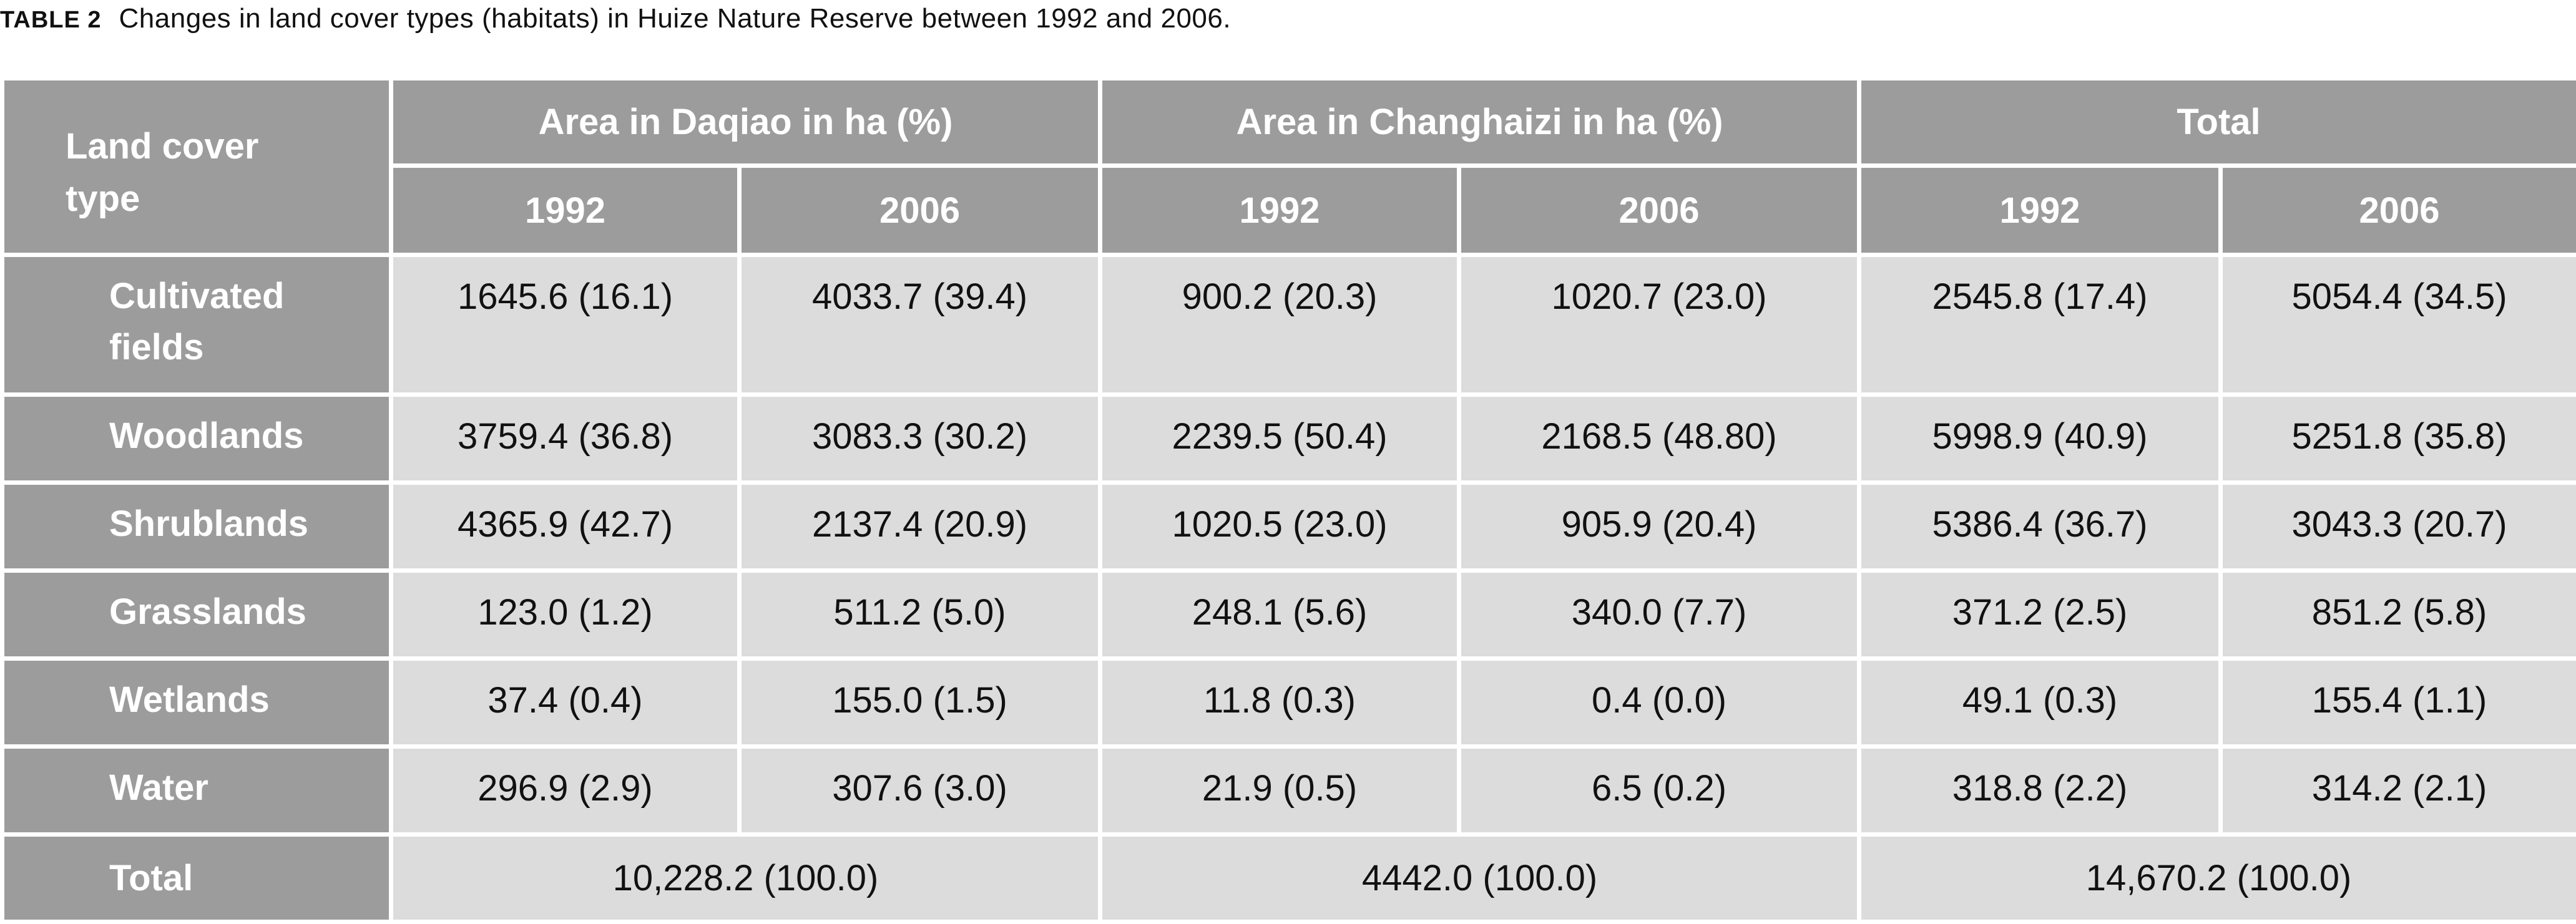 The width and height of the screenshot is (2576, 924). Describe the element at coordinates (2398, 439) in the screenshot. I see `table-cell: 5251.8 (35.8)` at that location.